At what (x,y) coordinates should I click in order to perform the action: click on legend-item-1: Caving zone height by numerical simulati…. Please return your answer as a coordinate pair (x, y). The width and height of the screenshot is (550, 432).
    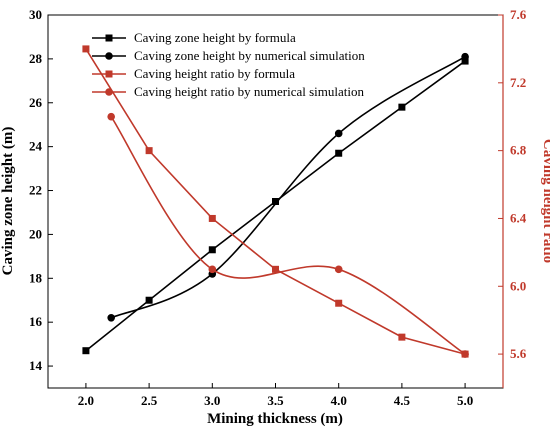
    Looking at the image, I should click on (228, 55).